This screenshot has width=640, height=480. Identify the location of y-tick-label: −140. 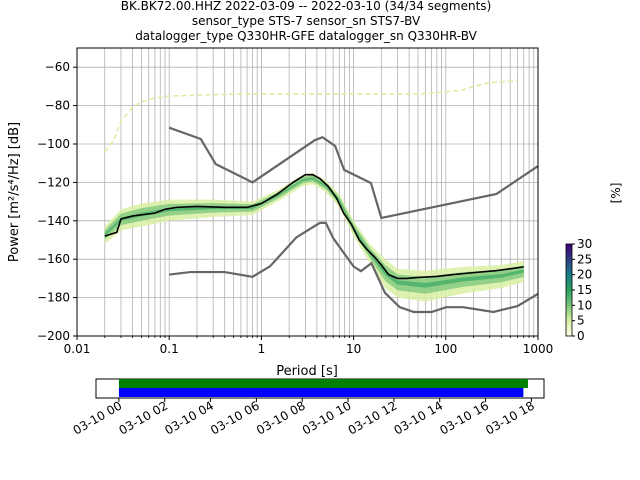
(53, 221).